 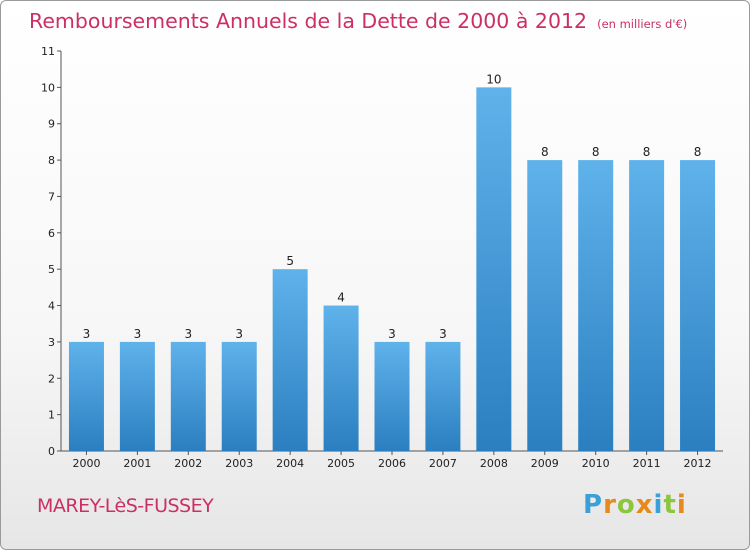 What do you see at coordinates (443, 463) in the screenshot?
I see `x-tick-label: 2007` at bounding box center [443, 463].